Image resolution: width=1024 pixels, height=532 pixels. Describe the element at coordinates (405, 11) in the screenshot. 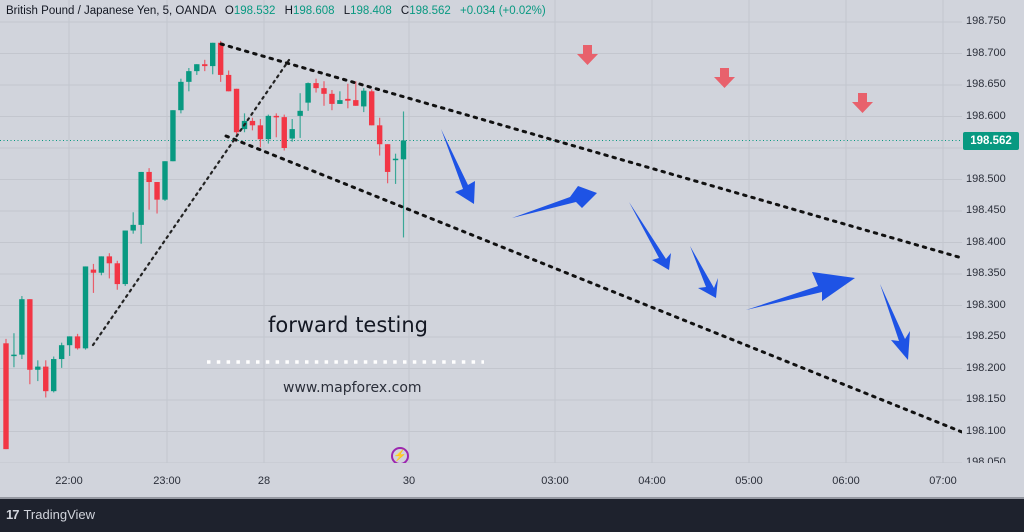

I see `close-label: C` at that location.